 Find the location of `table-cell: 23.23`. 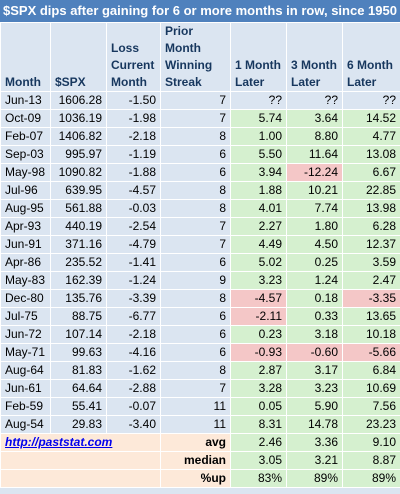

table-cell: 23.23 is located at coordinates (371, 424).